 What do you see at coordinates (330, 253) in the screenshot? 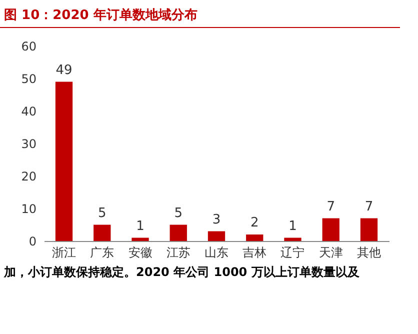
I see `x-tick-label: 天津` at bounding box center [330, 253].